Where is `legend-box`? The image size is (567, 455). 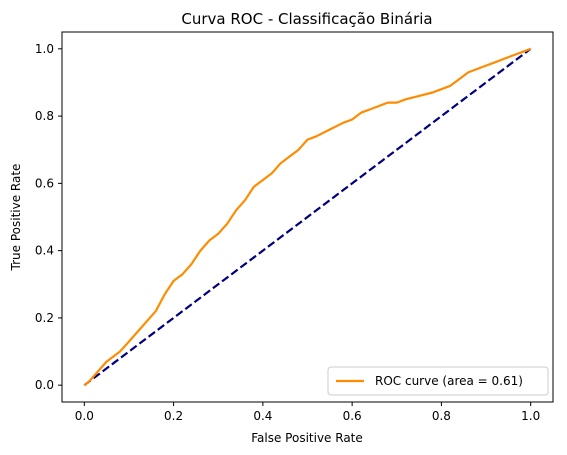 legend-box is located at coordinates (438, 381).